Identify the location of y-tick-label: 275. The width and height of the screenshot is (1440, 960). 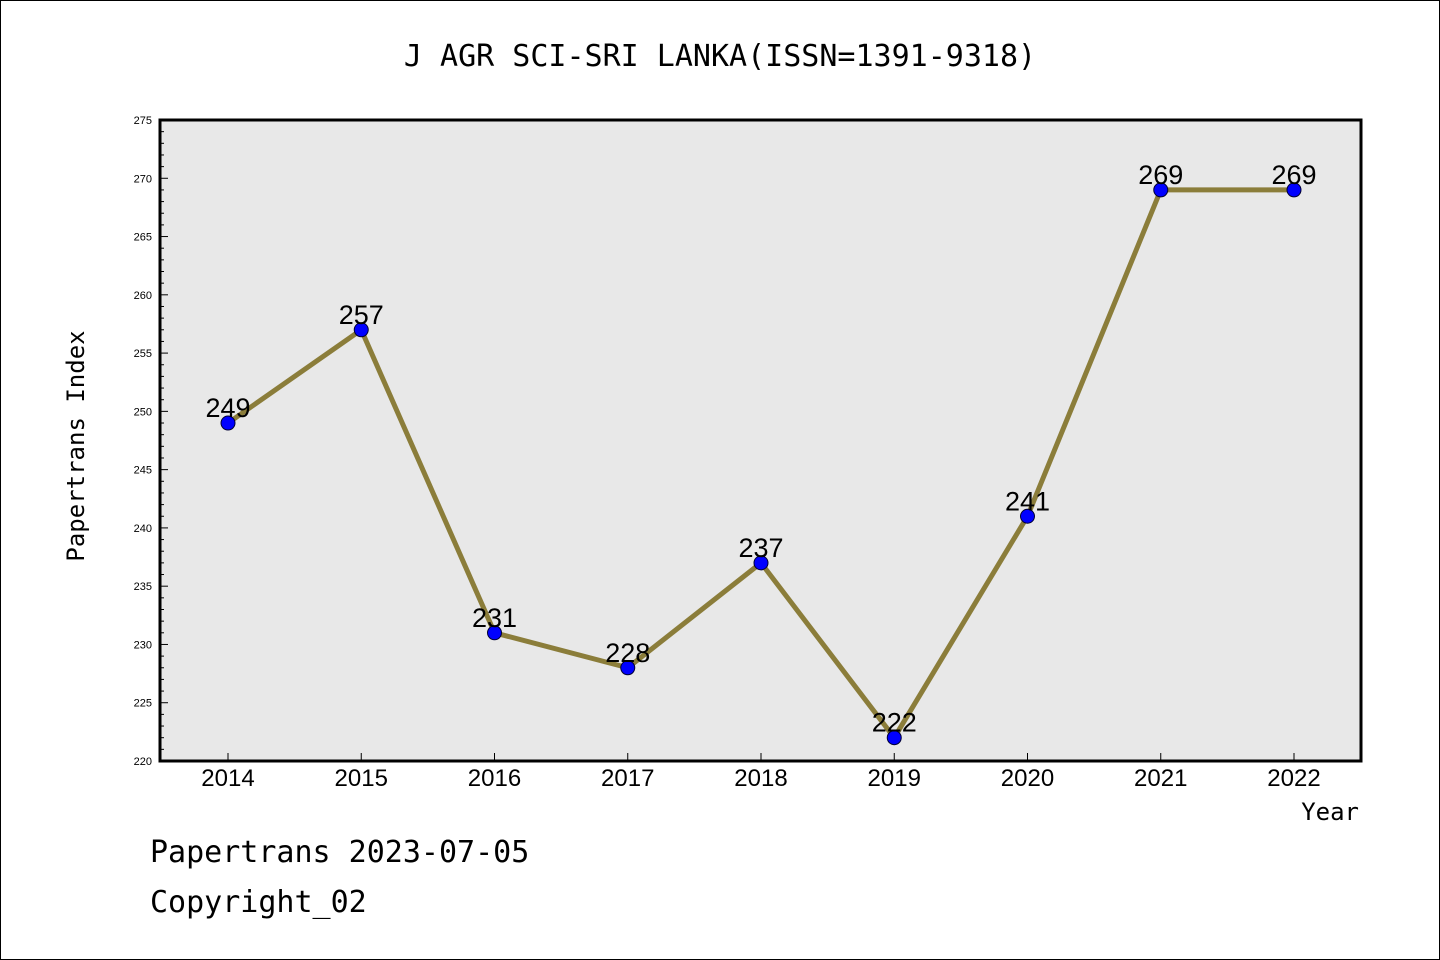
(143, 121).